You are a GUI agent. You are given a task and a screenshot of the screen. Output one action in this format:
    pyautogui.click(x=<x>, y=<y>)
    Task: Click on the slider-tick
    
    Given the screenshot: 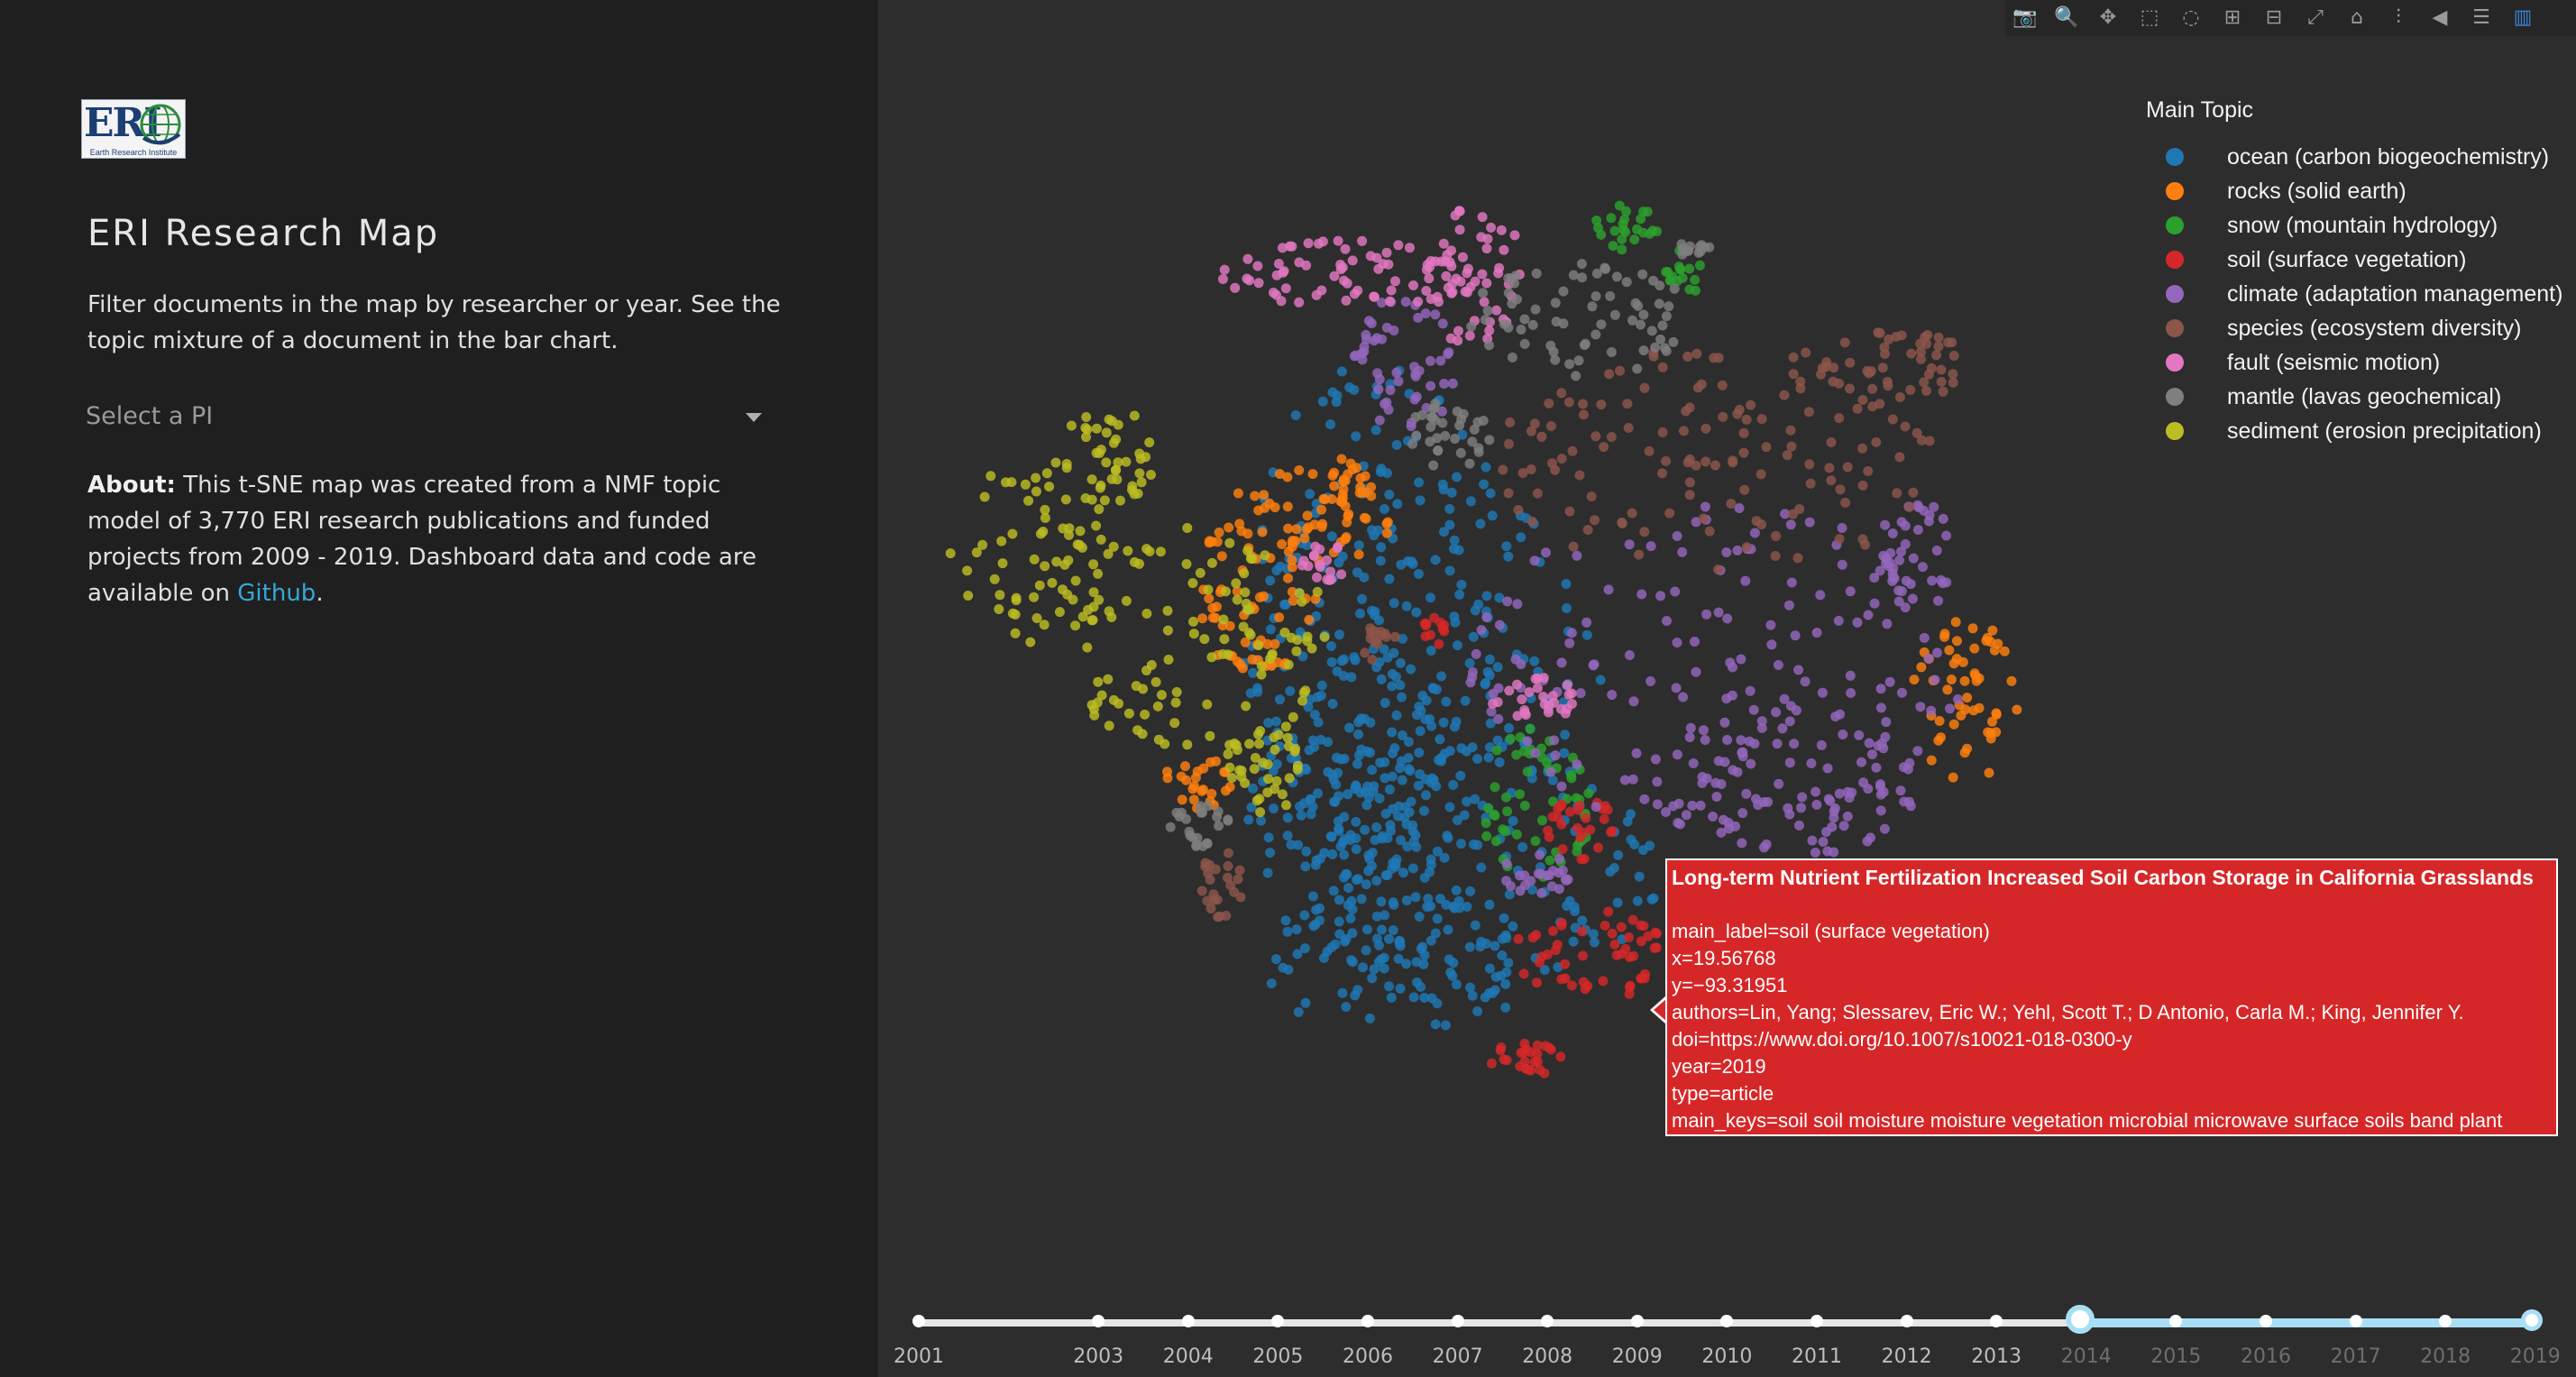 What is the action you would take?
    pyautogui.click(x=1906, y=1321)
    